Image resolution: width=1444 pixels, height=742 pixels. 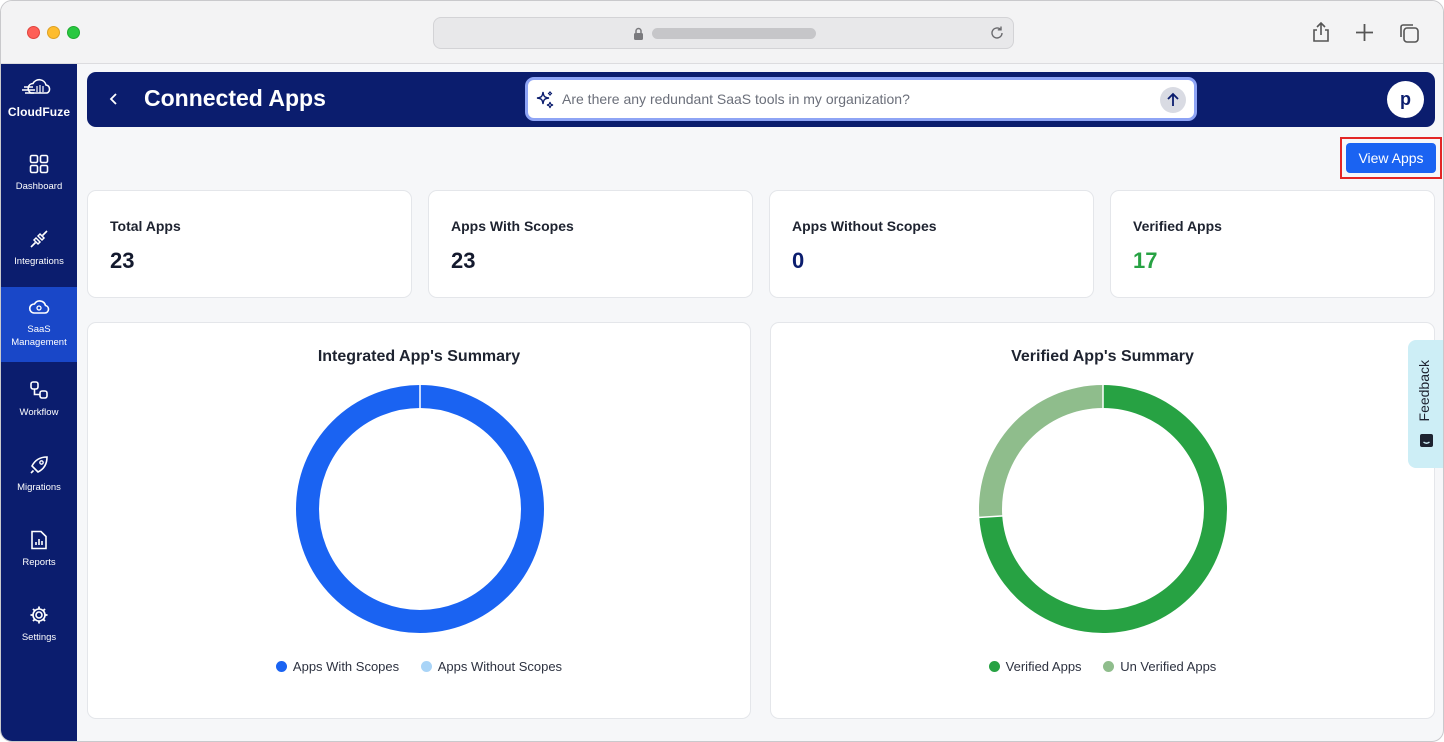 What do you see at coordinates (864, 226) in the screenshot?
I see `stat-label: Apps Without Scopes` at bounding box center [864, 226].